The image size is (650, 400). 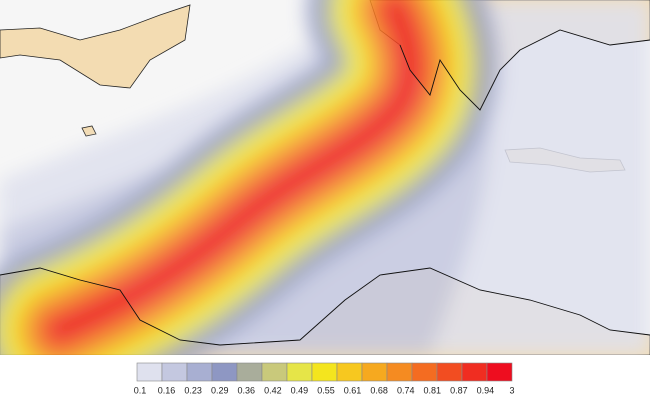 I want to click on colorbar-label: 0.55, so click(x=326, y=390).